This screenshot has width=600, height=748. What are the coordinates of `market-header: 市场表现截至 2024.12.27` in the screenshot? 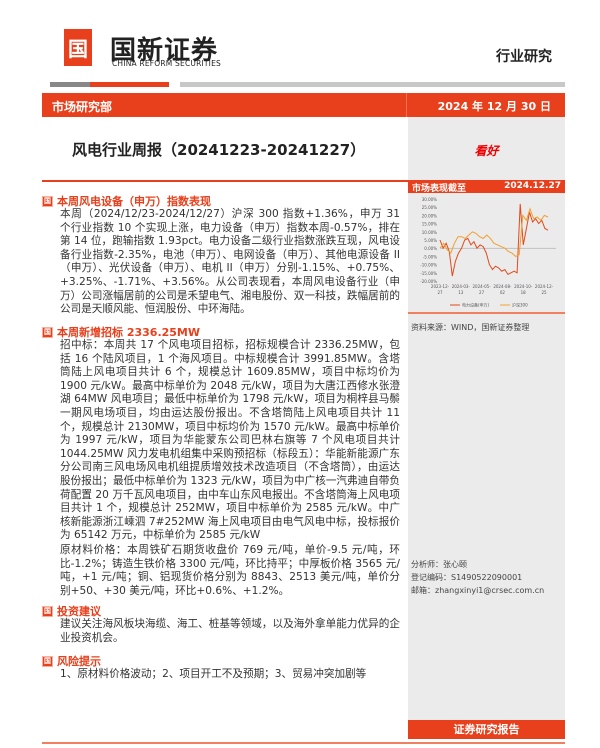 It's located at (486, 187).